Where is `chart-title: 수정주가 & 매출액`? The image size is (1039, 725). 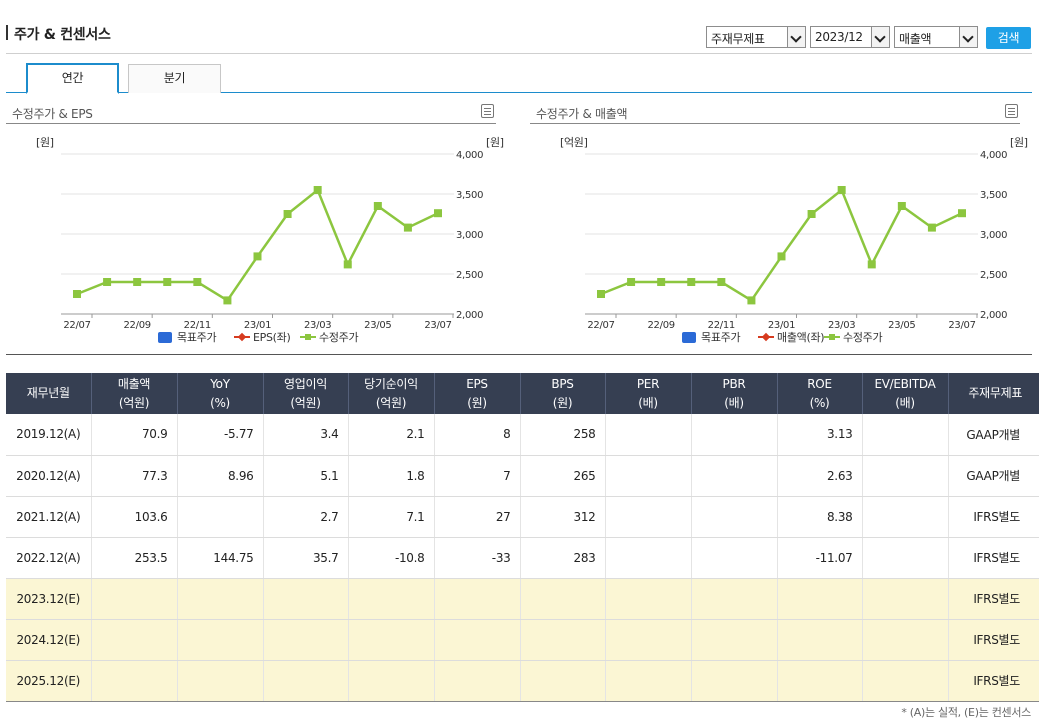
chart-title: 수정주가 & 매출액 is located at coordinates (582, 114).